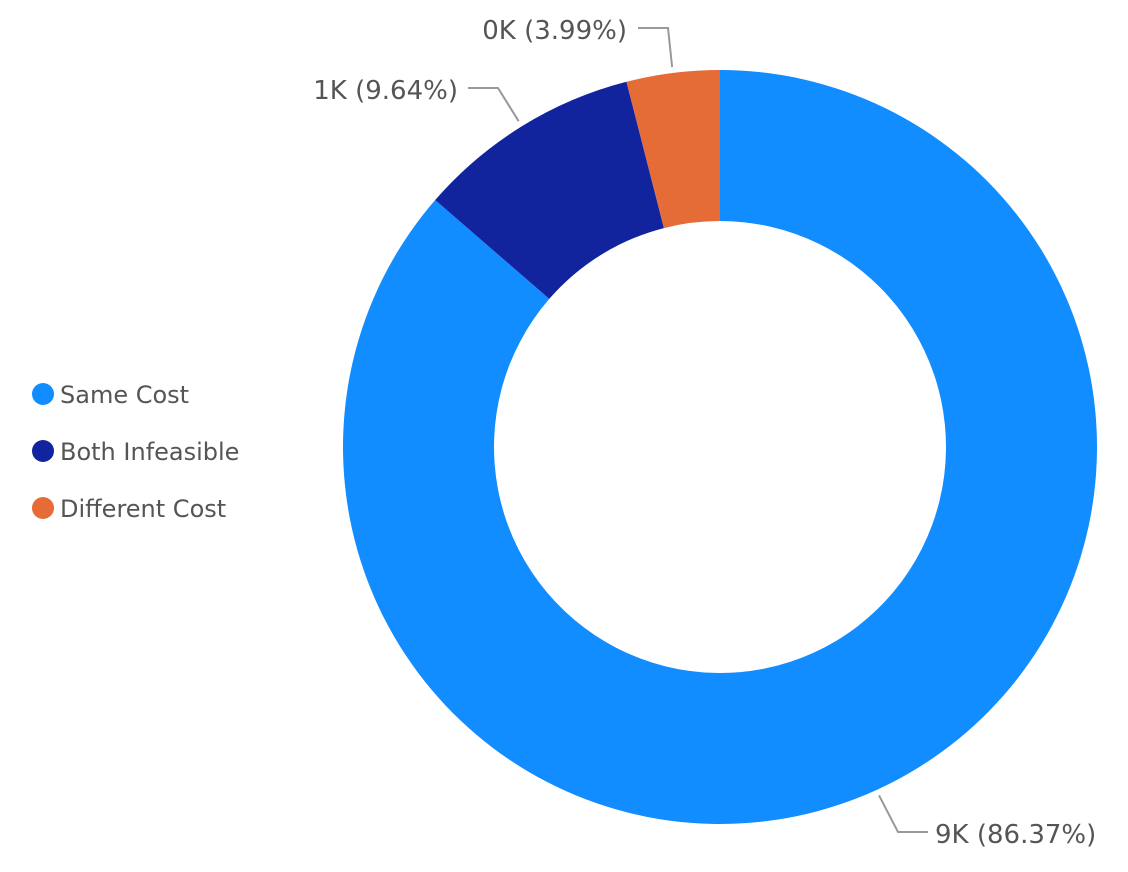  What do you see at coordinates (124, 395) in the screenshot?
I see `legend-label-same-cost: Same Cost` at bounding box center [124, 395].